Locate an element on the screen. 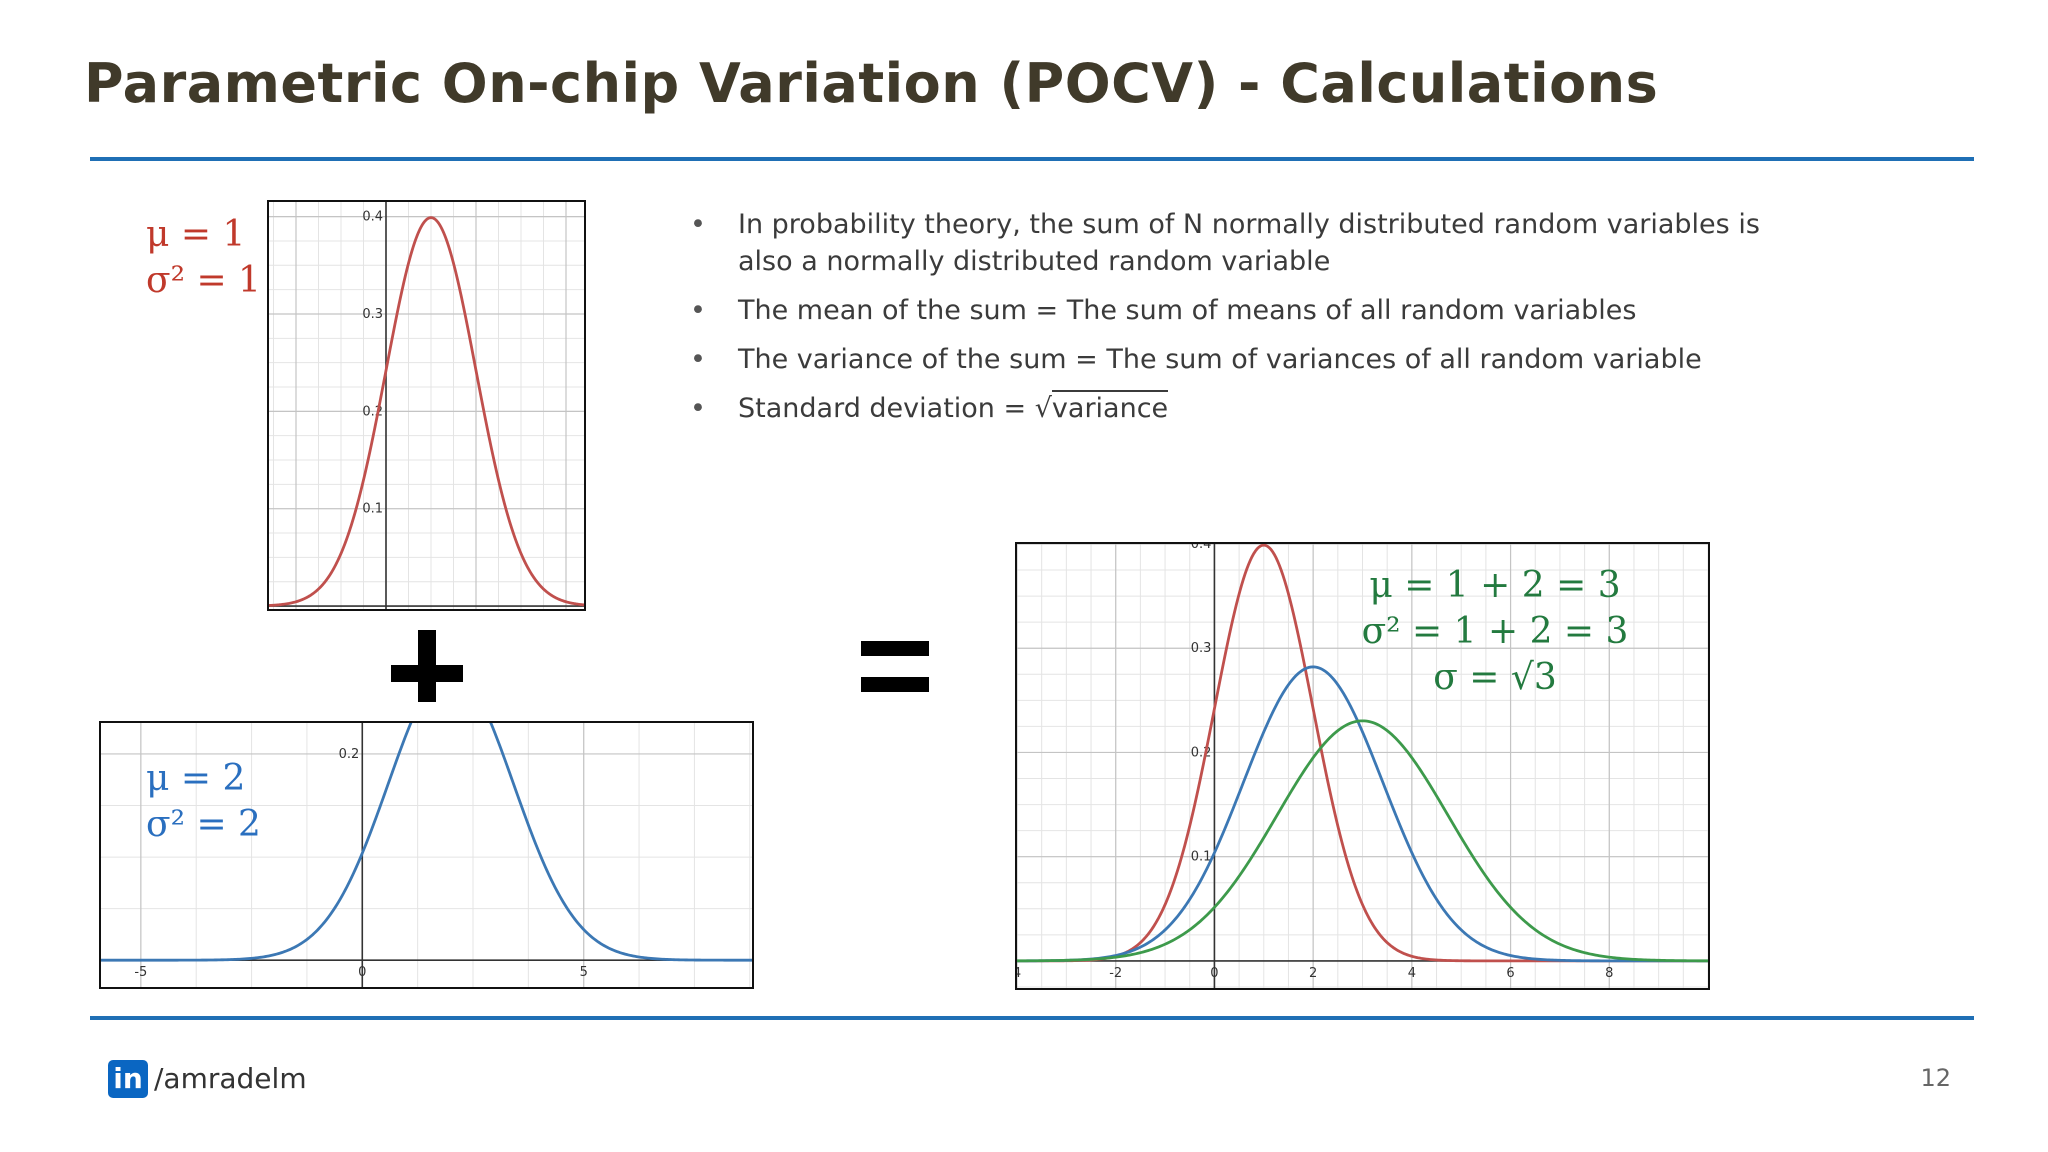 This screenshot has height=1152, width=2048. formula-second: μ = 2 σ² = 2 is located at coordinates (203, 802).